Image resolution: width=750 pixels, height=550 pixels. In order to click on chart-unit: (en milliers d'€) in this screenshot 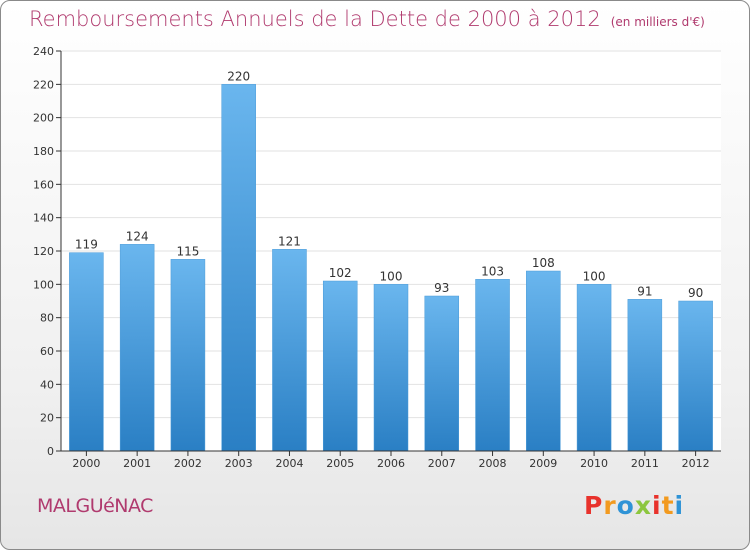, I will do `click(657, 22)`.